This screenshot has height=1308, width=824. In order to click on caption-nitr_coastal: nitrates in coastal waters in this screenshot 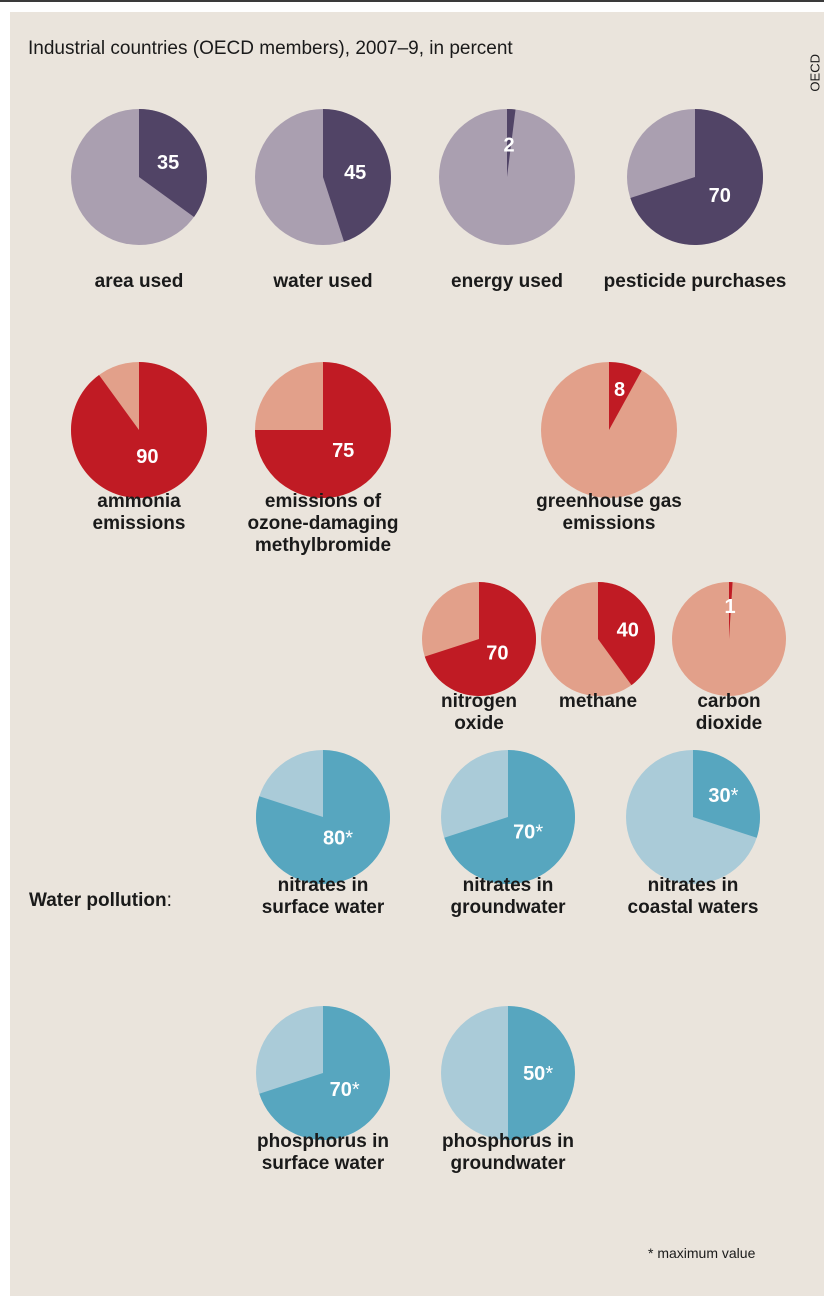, I will do `click(693, 896)`.